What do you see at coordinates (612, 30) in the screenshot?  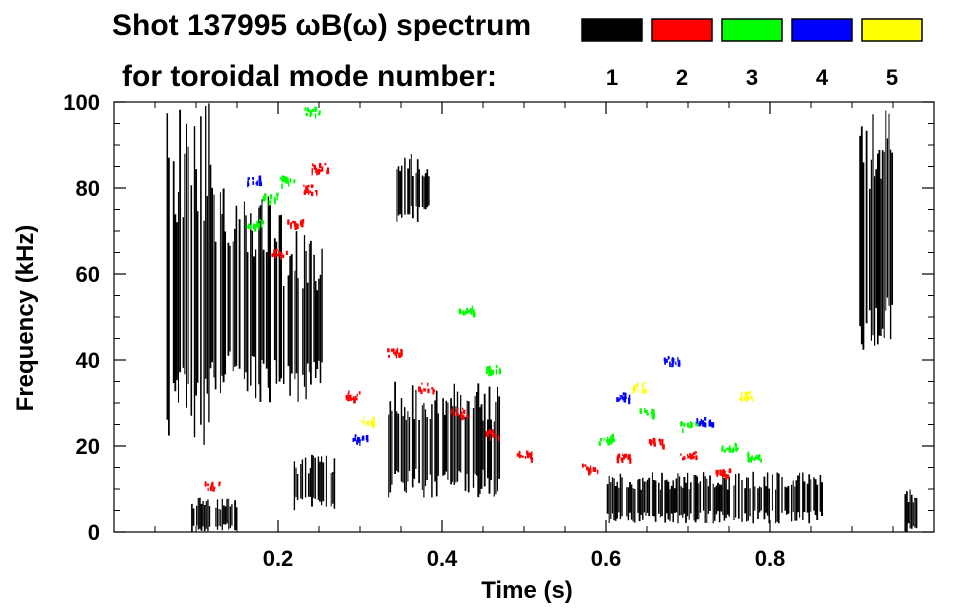 I see `legend-swatch` at bounding box center [612, 30].